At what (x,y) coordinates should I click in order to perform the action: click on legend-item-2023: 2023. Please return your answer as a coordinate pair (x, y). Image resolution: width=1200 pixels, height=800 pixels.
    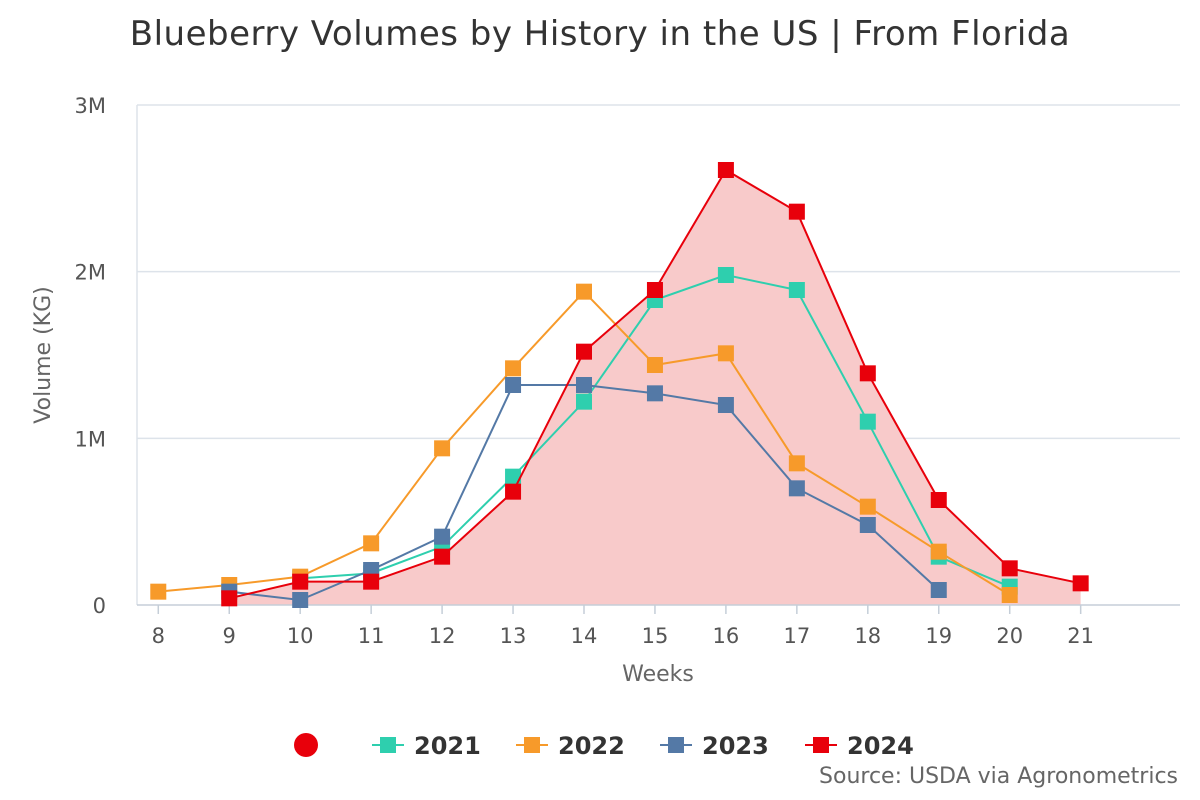
    Looking at the image, I should click on (714, 746).